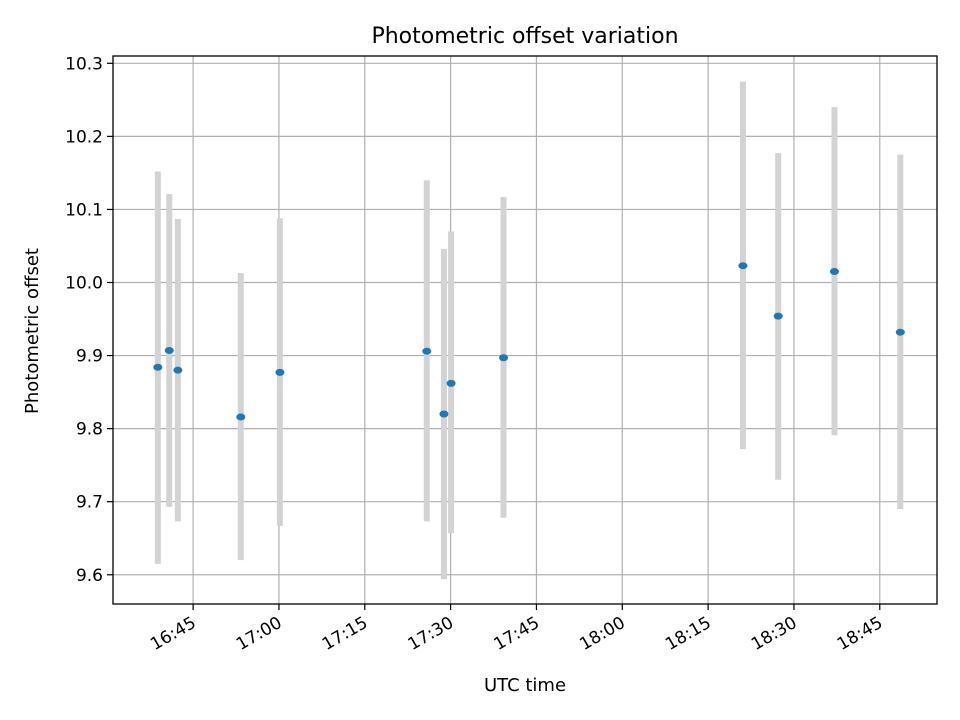  I want to click on chart-title: Photometric offset variation, so click(524, 36).